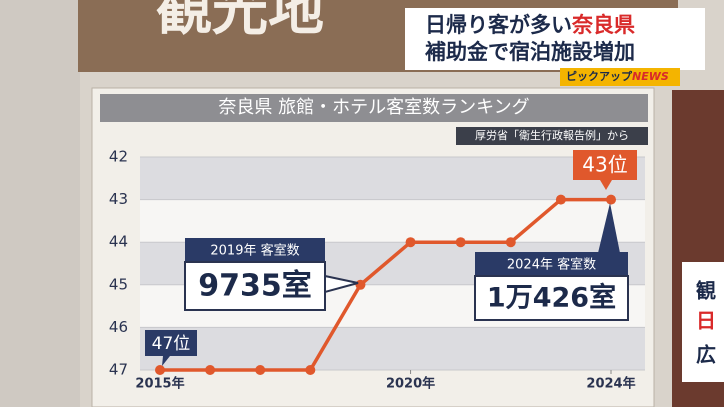 The height and width of the screenshot is (407, 724). What do you see at coordinates (529, 52) in the screenshot?
I see `headline-2: 補助金で宿泊施設増加` at bounding box center [529, 52].